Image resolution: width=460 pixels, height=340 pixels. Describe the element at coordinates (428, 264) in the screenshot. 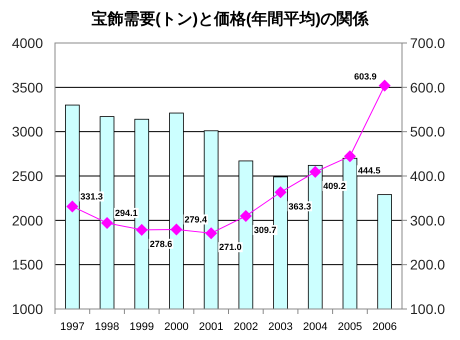

I see `y2-tick-label: 200.0` at that location.